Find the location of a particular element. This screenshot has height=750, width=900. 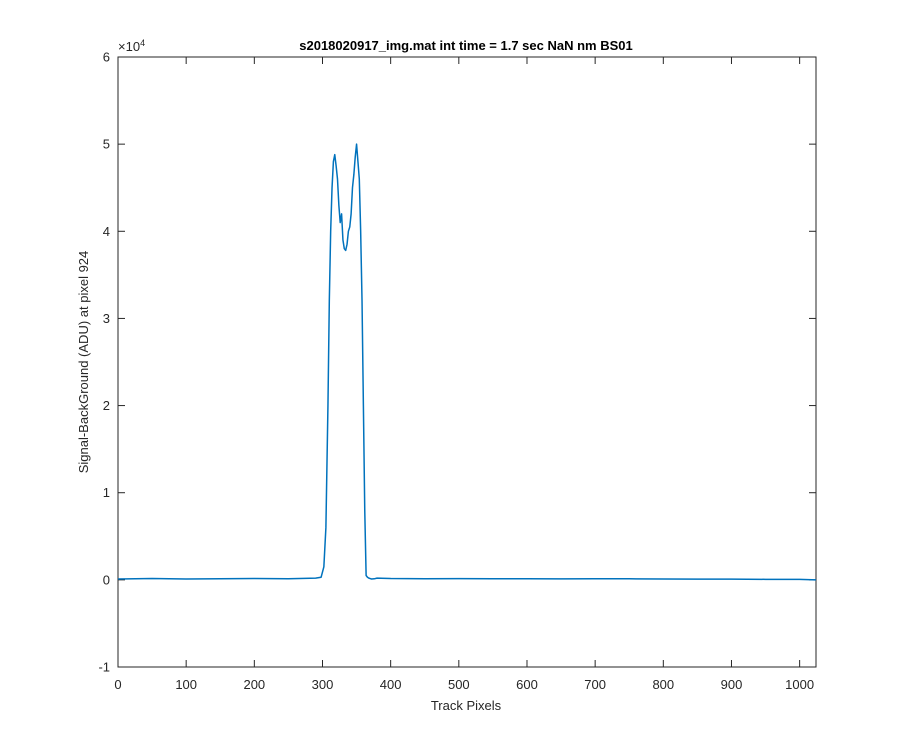

x-tick-label: 300 is located at coordinates (323, 684).